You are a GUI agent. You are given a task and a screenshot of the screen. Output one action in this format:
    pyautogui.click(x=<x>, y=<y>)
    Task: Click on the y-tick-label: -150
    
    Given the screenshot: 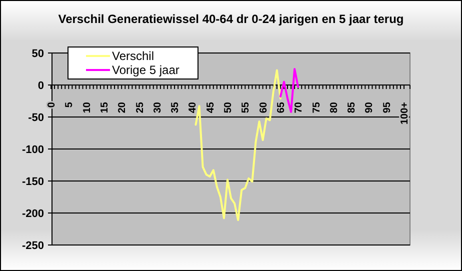 What is the action you would take?
    pyautogui.click(x=33, y=182)
    